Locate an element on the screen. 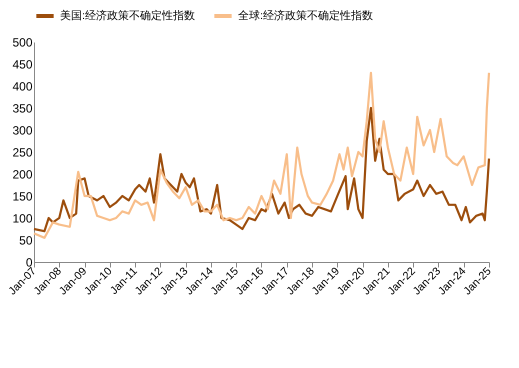 The height and width of the screenshot is (368, 519). legend-label: 全球:经济政策不确定性指数 is located at coordinates (306, 15).